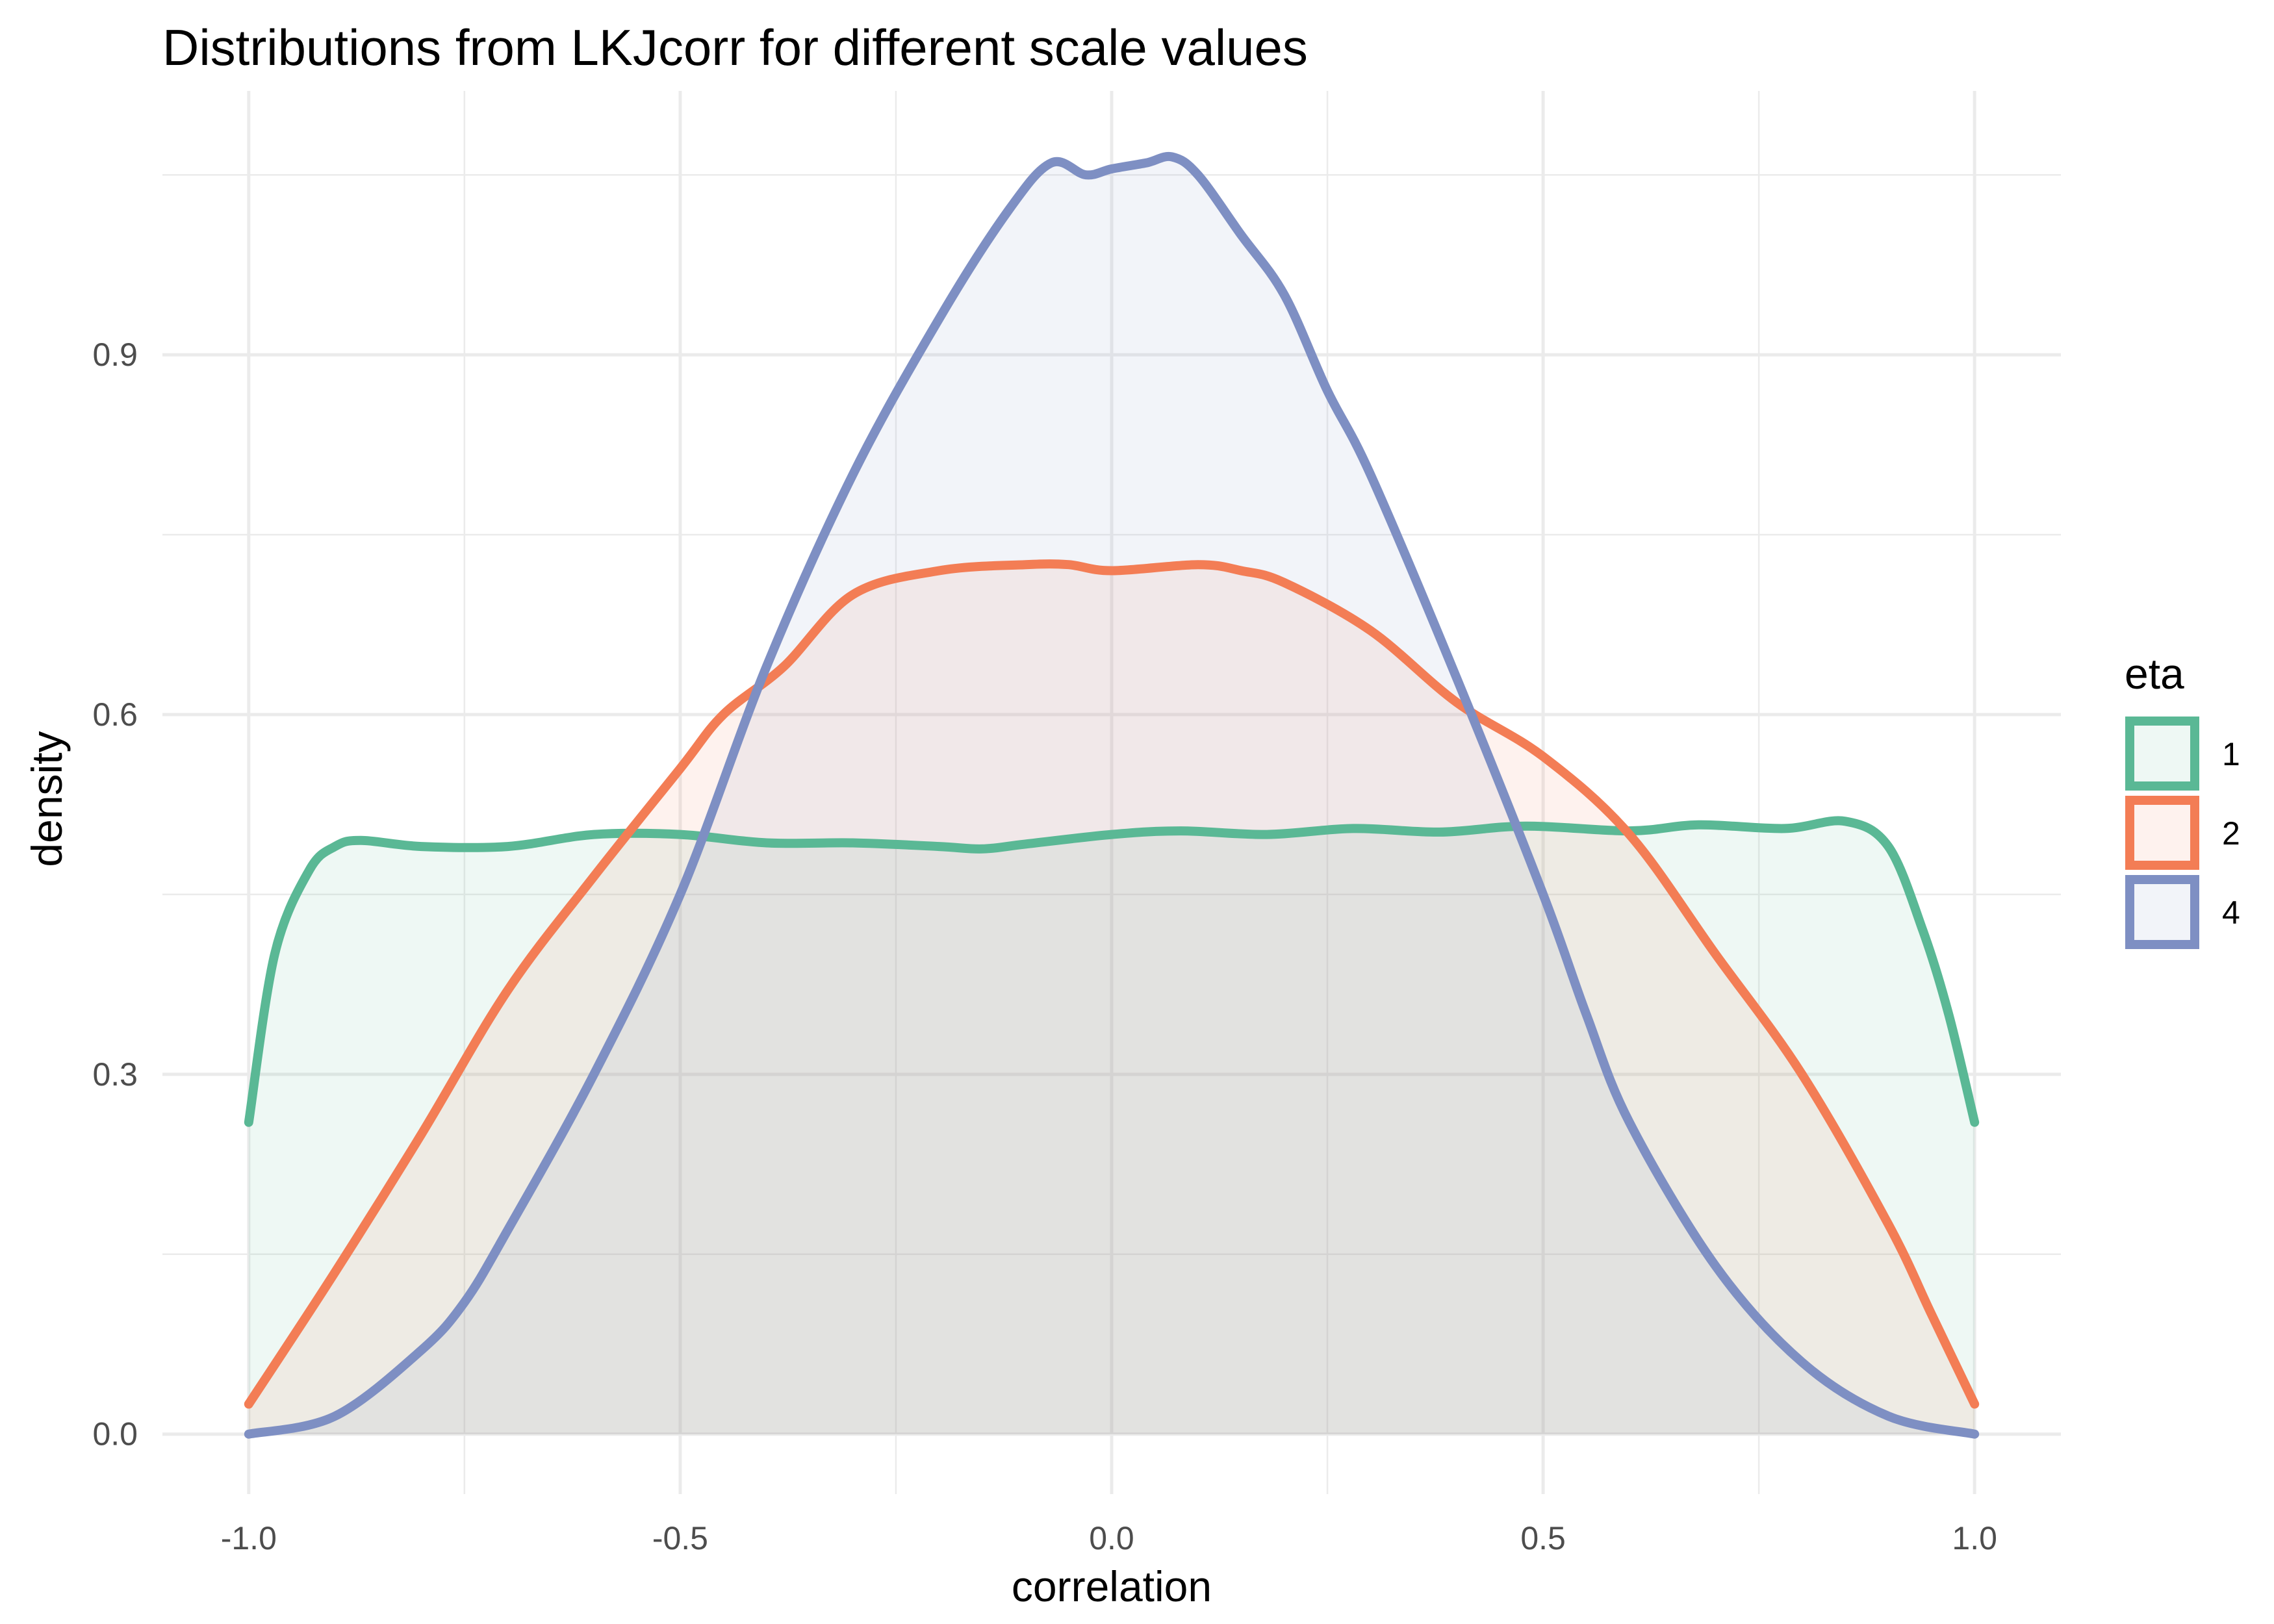 The width and height of the screenshot is (2274, 1624). What do you see at coordinates (115, 354) in the screenshot?
I see `y-tick-label: 0.9` at bounding box center [115, 354].